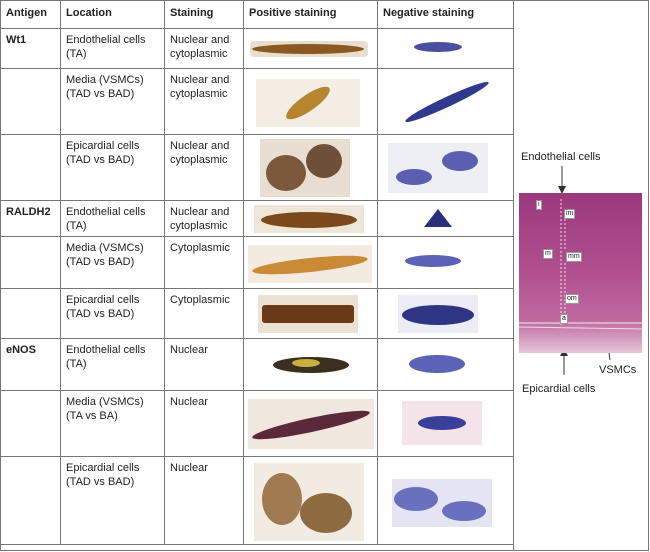  I want to click on header-negative: Negative staining, so click(445, 14).